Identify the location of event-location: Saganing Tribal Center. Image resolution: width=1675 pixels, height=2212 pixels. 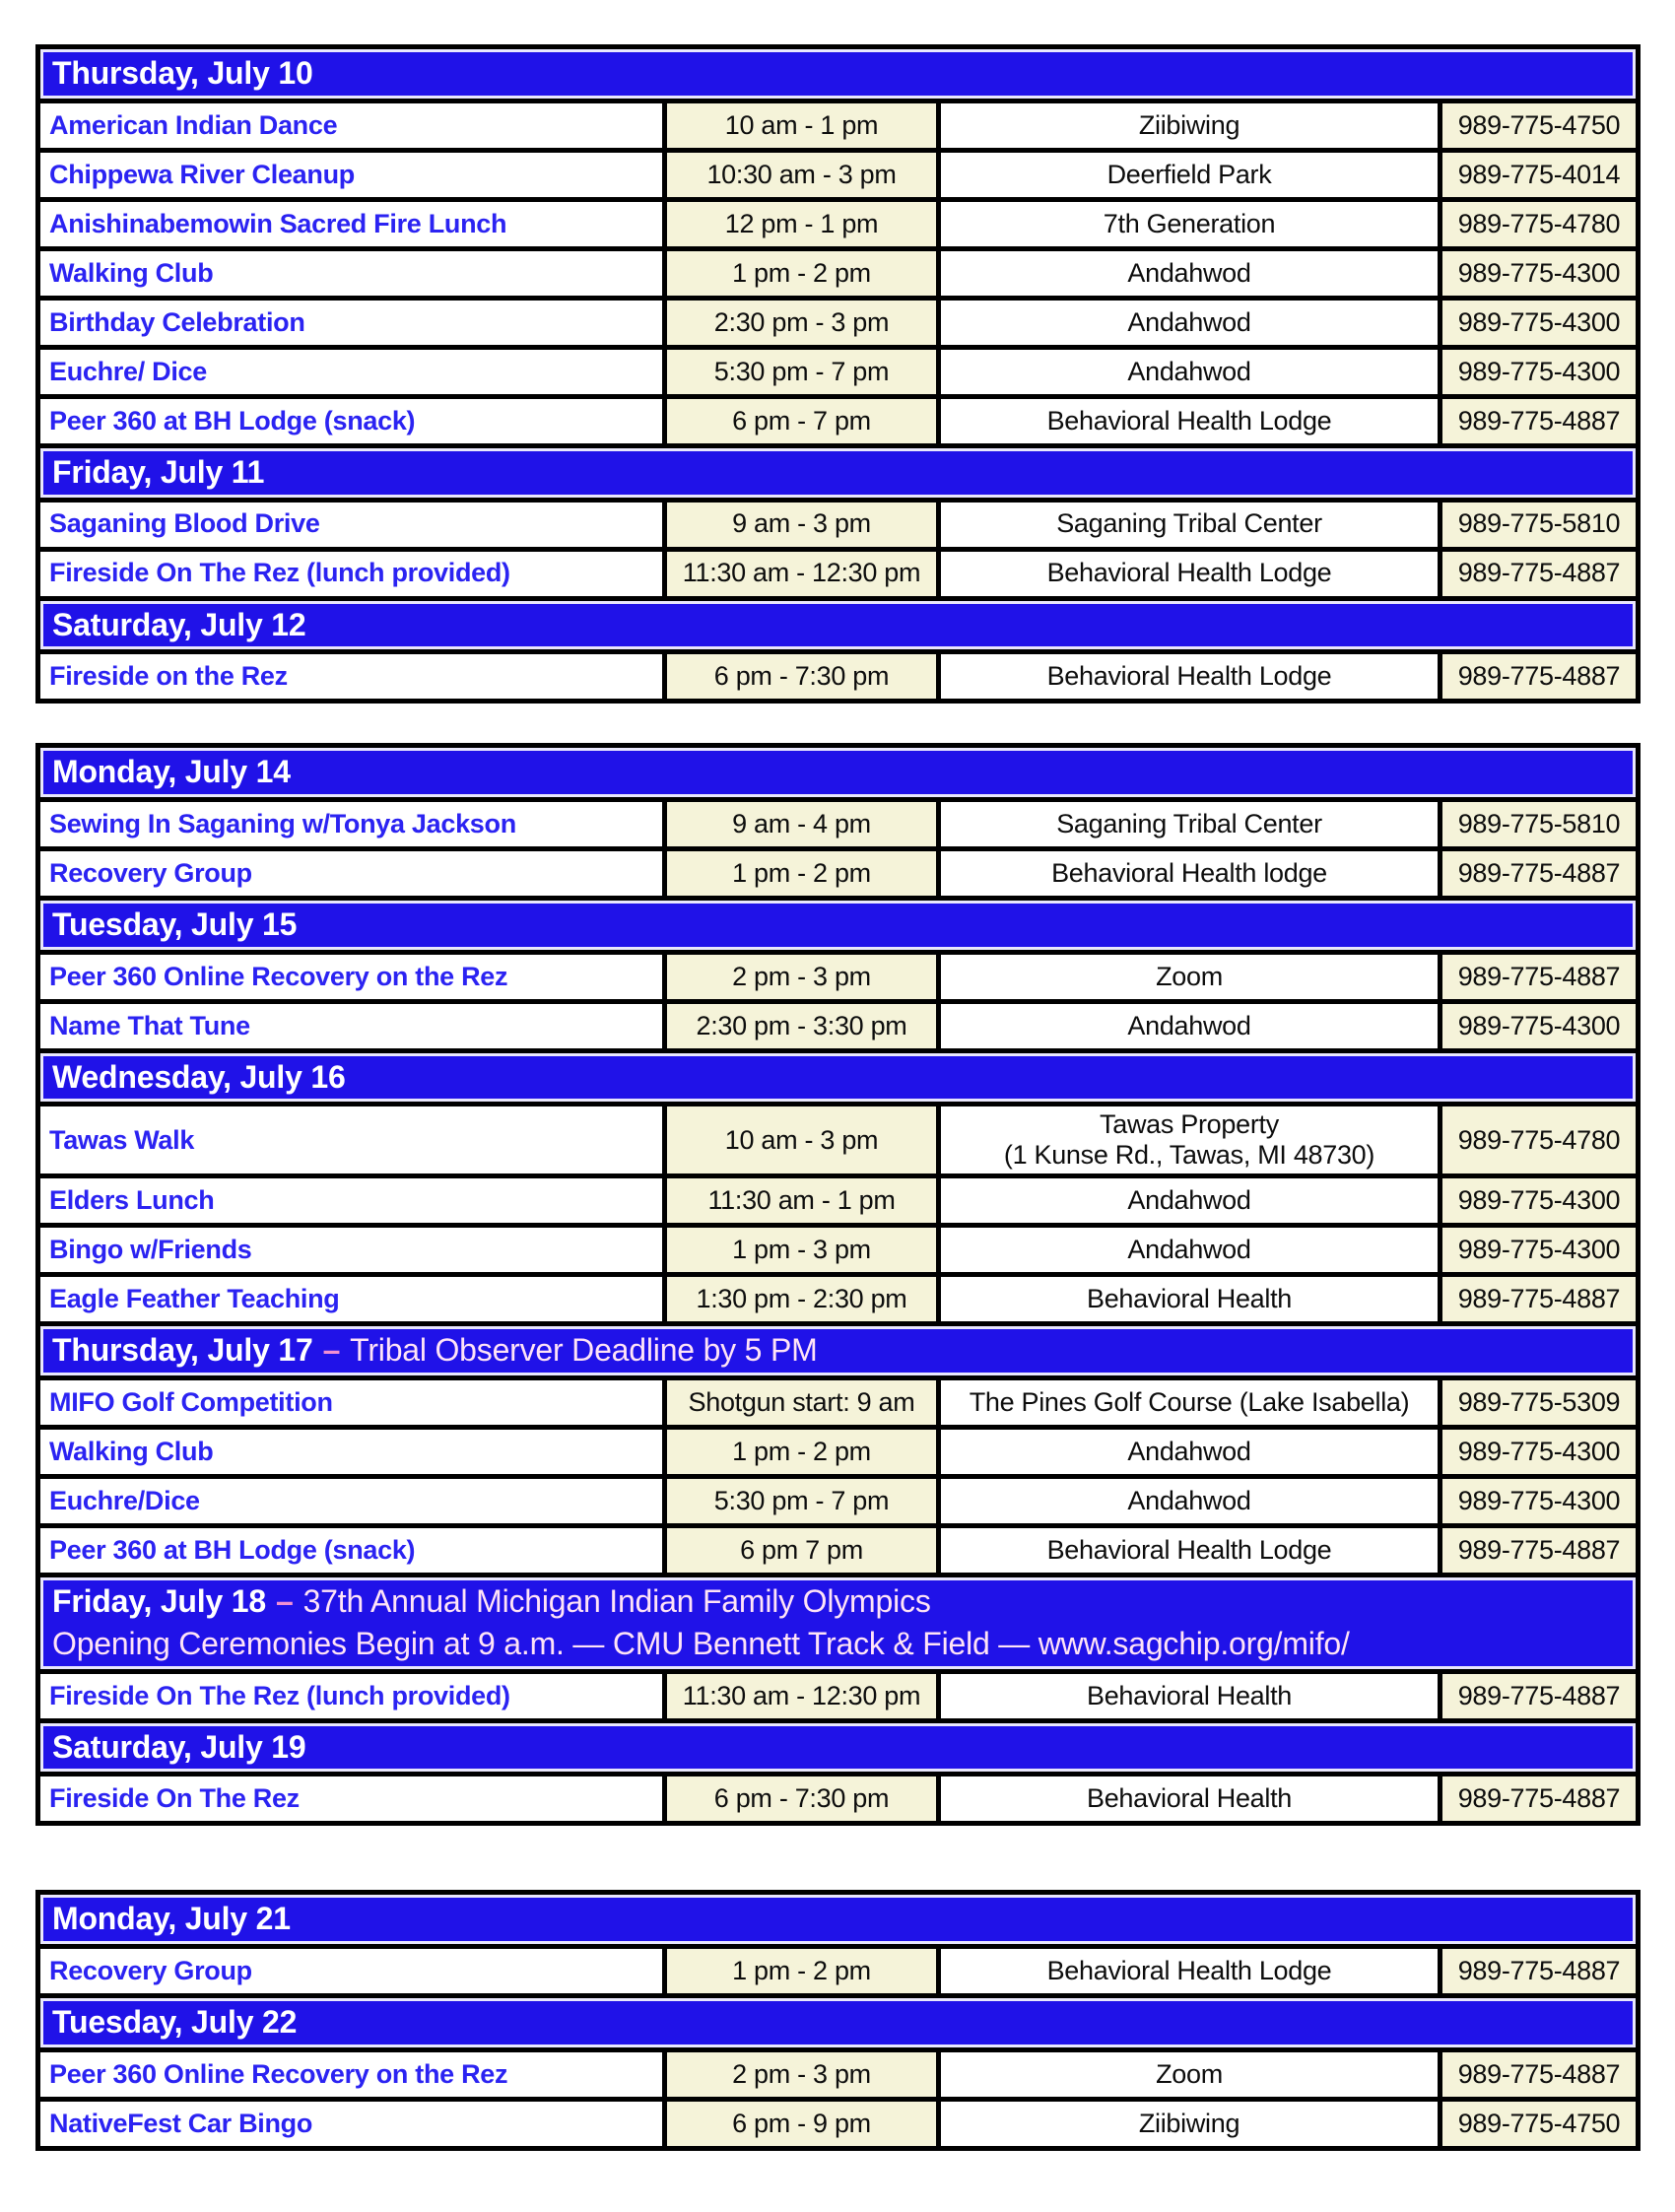
(1189, 823).